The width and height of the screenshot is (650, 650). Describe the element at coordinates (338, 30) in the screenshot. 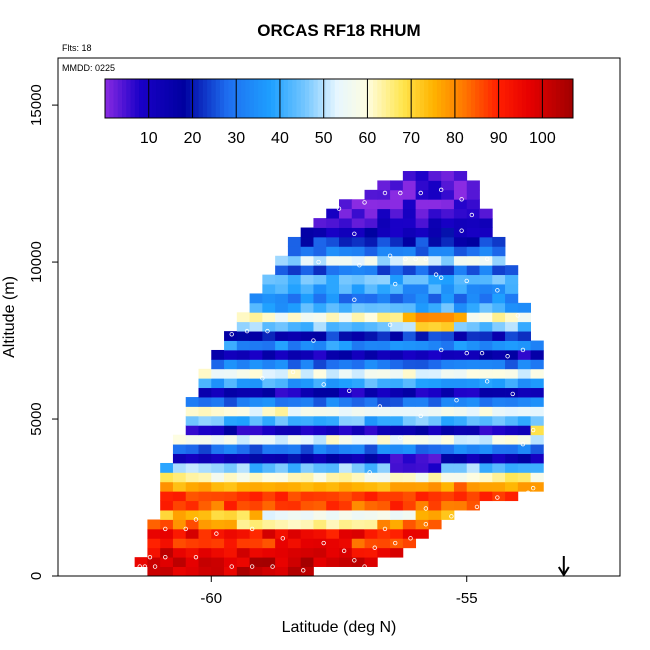

I see `chart-title: ORCAS RF18 RHUM` at that location.